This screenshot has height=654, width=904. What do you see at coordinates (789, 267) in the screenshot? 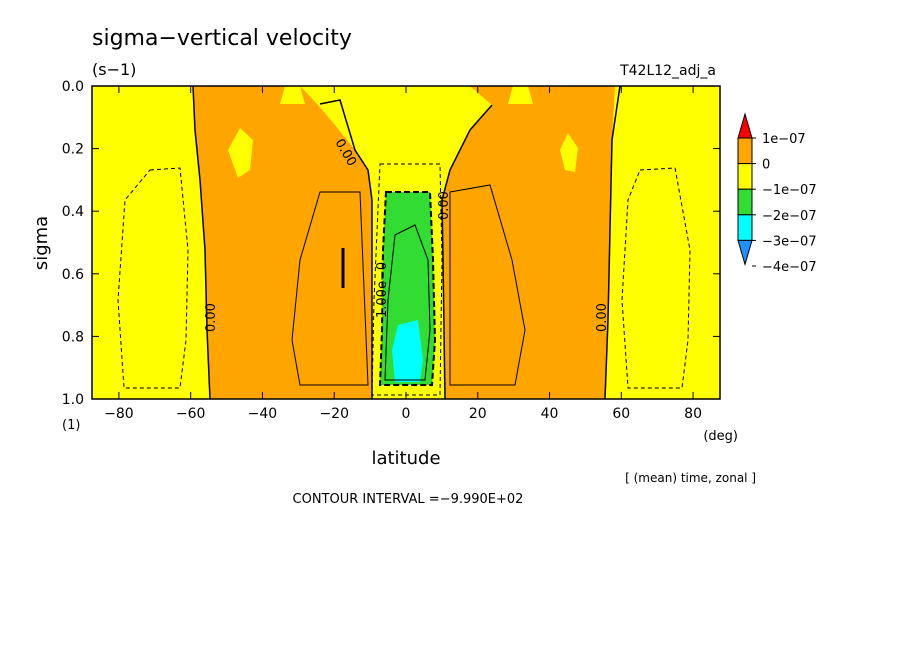
I see `colorbar-label: −4e−07` at bounding box center [789, 267].